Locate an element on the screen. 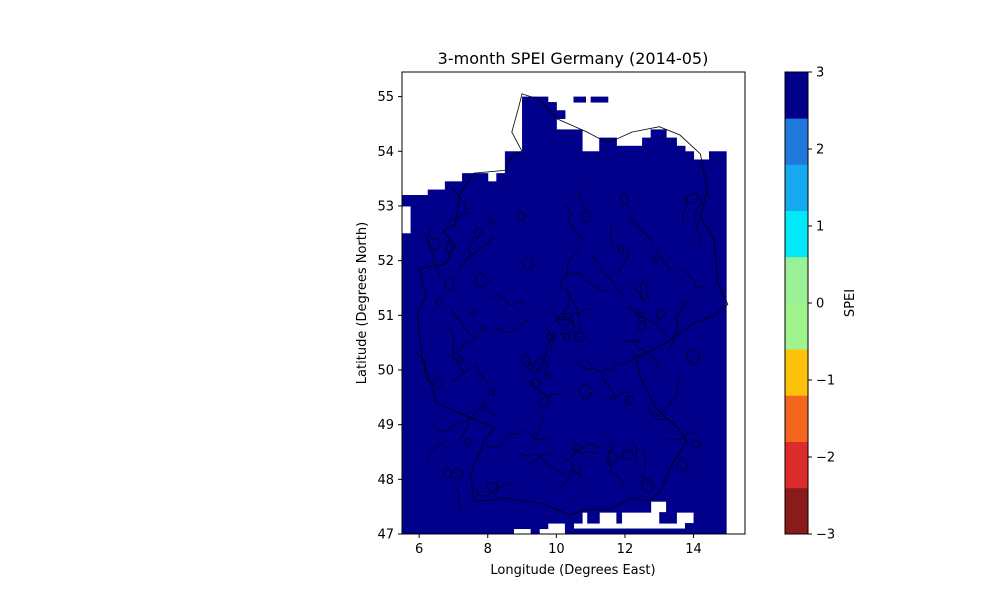 The image size is (1000, 600). x-tick-label: 10 is located at coordinates (556, 549).